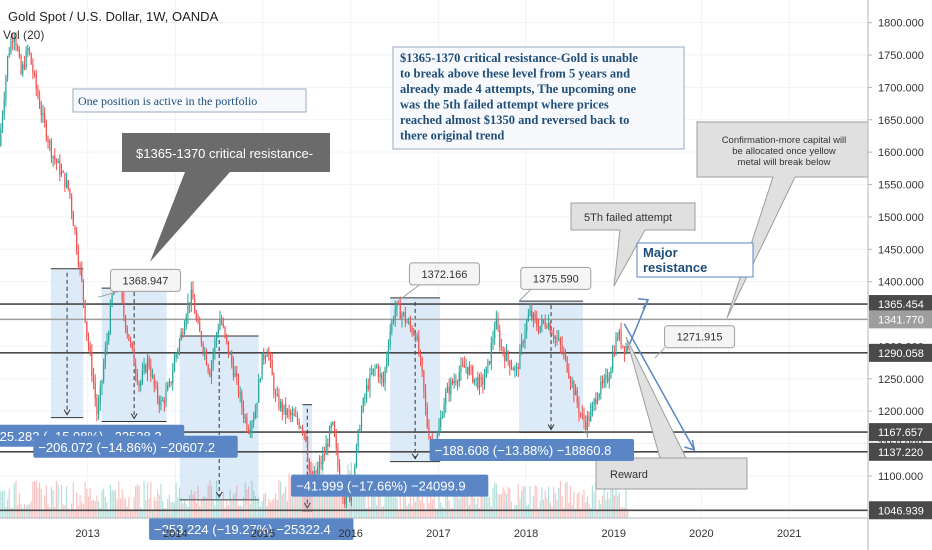 Image resolution: width=932 pixels, height=550 pixels. What do you see at coordinates (901, 412) in the screenshot?
I see `price-tick-label: 1200.000` at bounding box center [901, 412].